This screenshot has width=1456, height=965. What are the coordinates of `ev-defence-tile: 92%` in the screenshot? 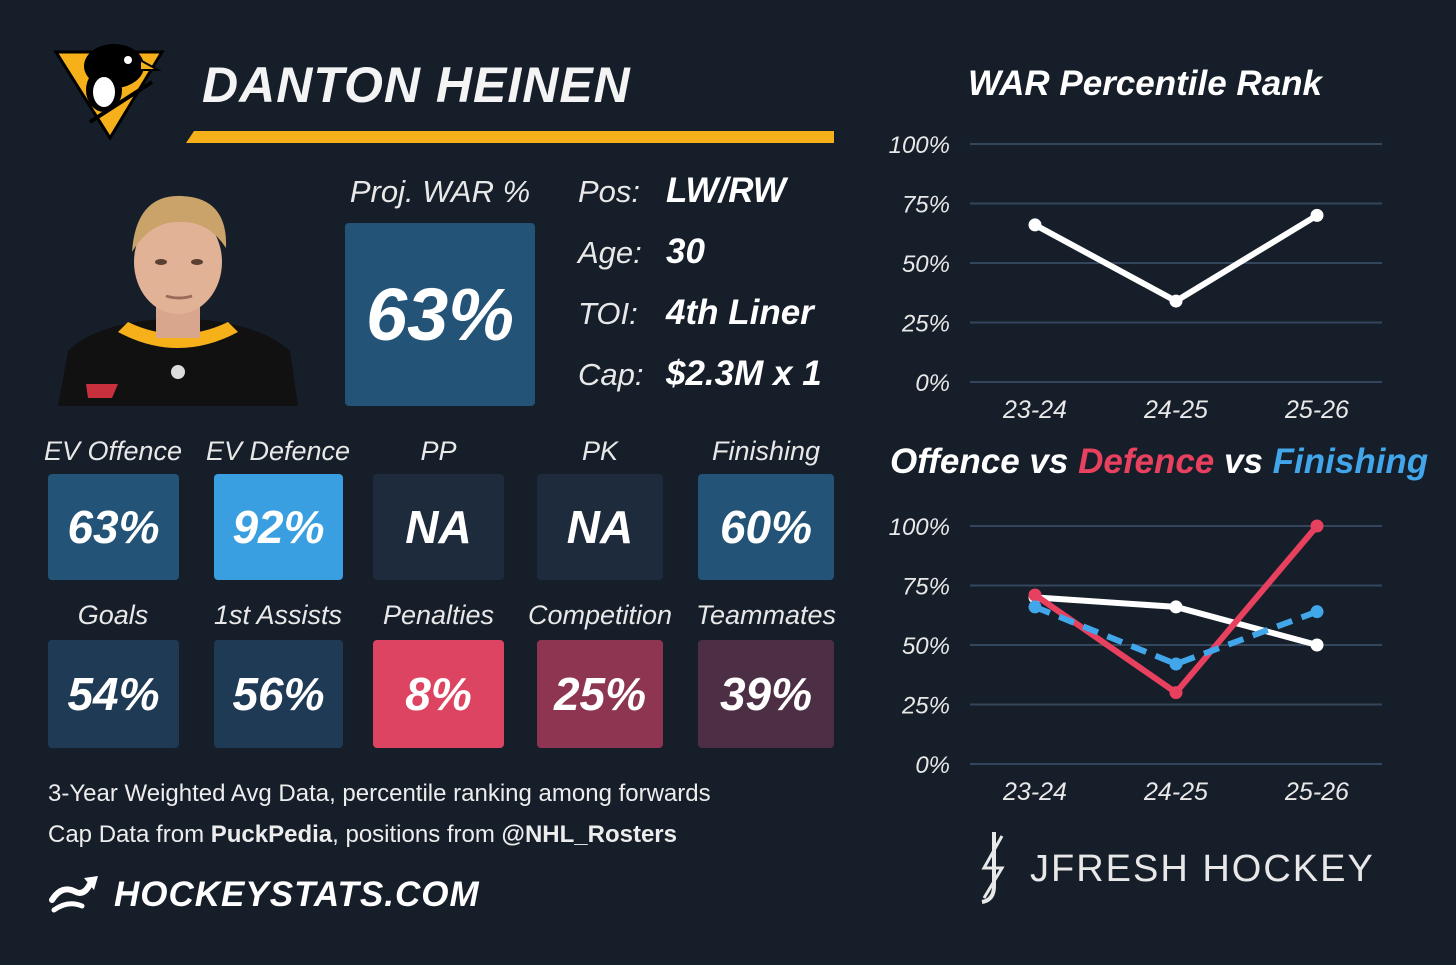 It's located at (278, 527).